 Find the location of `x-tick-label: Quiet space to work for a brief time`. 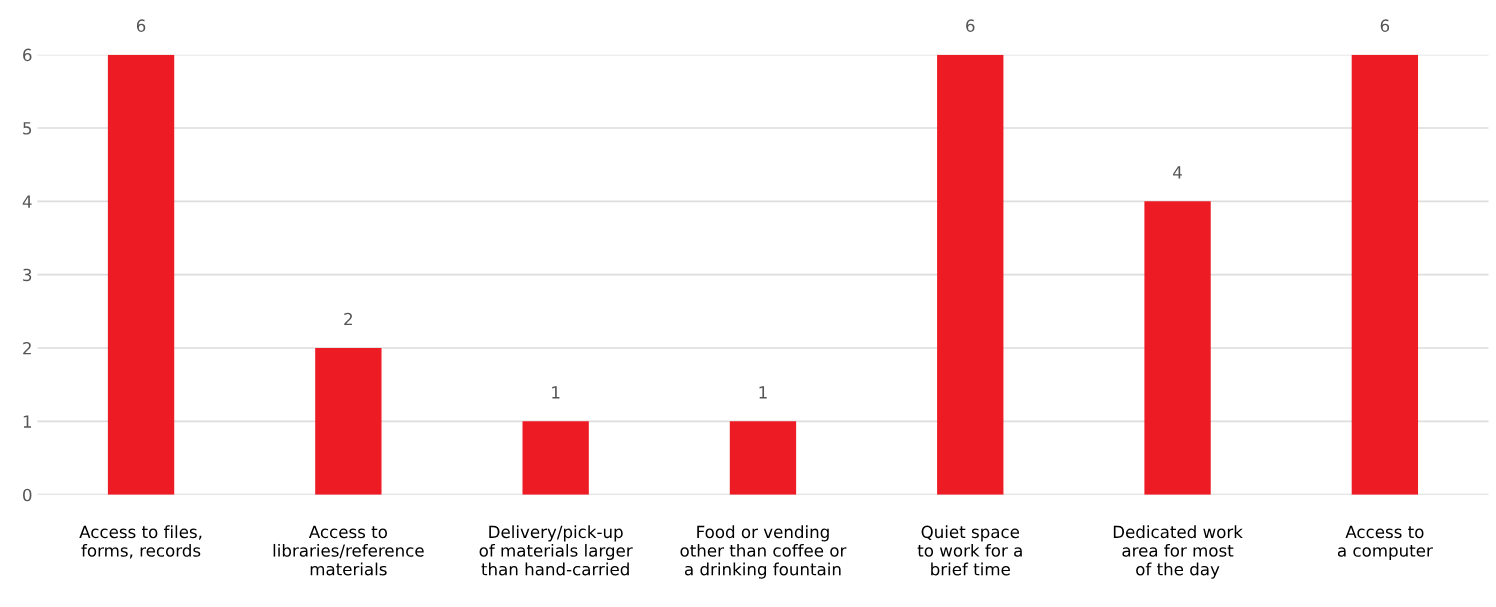

x-tick-label: Quiet space to work for a brief time is located at coordinates (969, 550).